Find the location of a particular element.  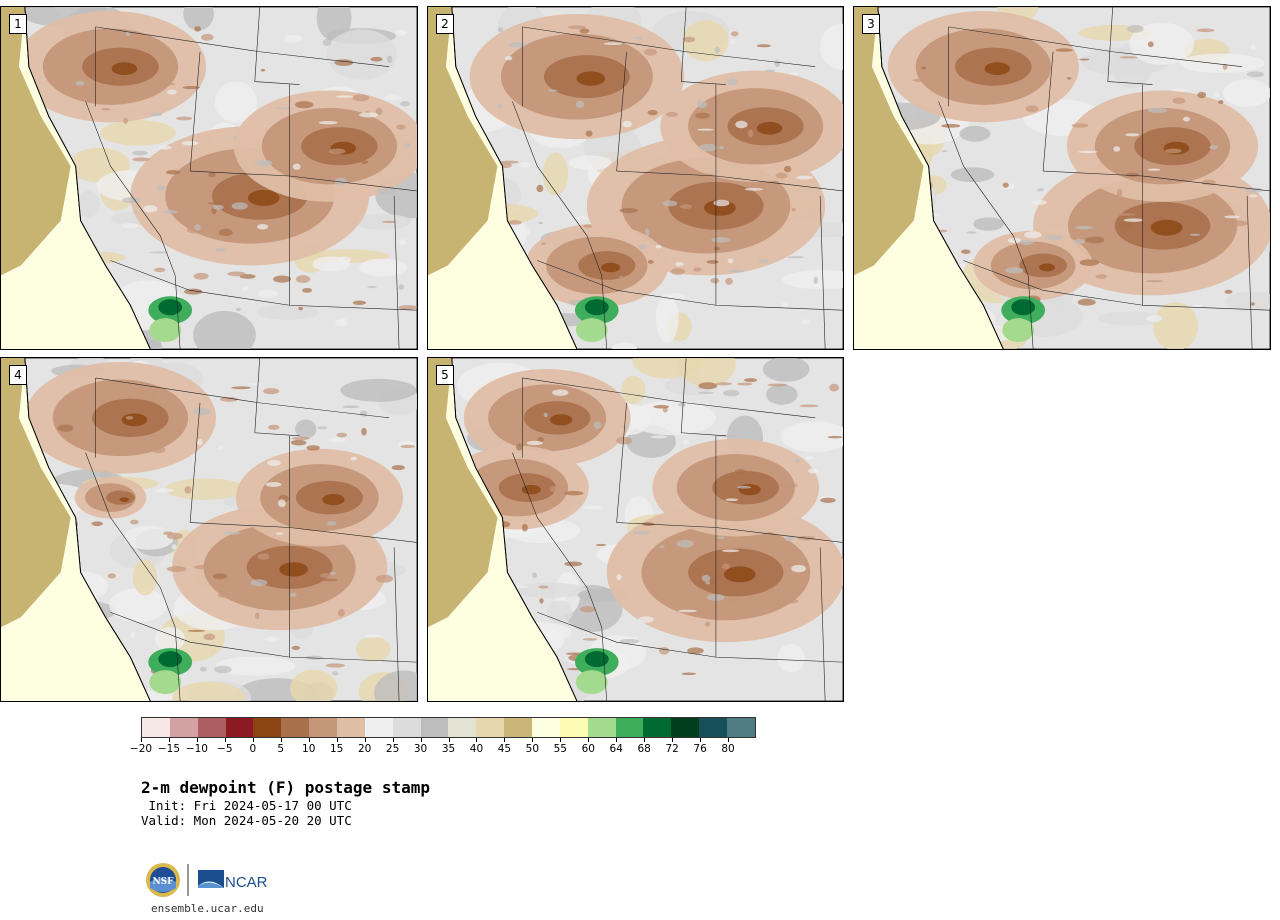

colorbar-tick-label: 15 is located at coordinates (336, 749).